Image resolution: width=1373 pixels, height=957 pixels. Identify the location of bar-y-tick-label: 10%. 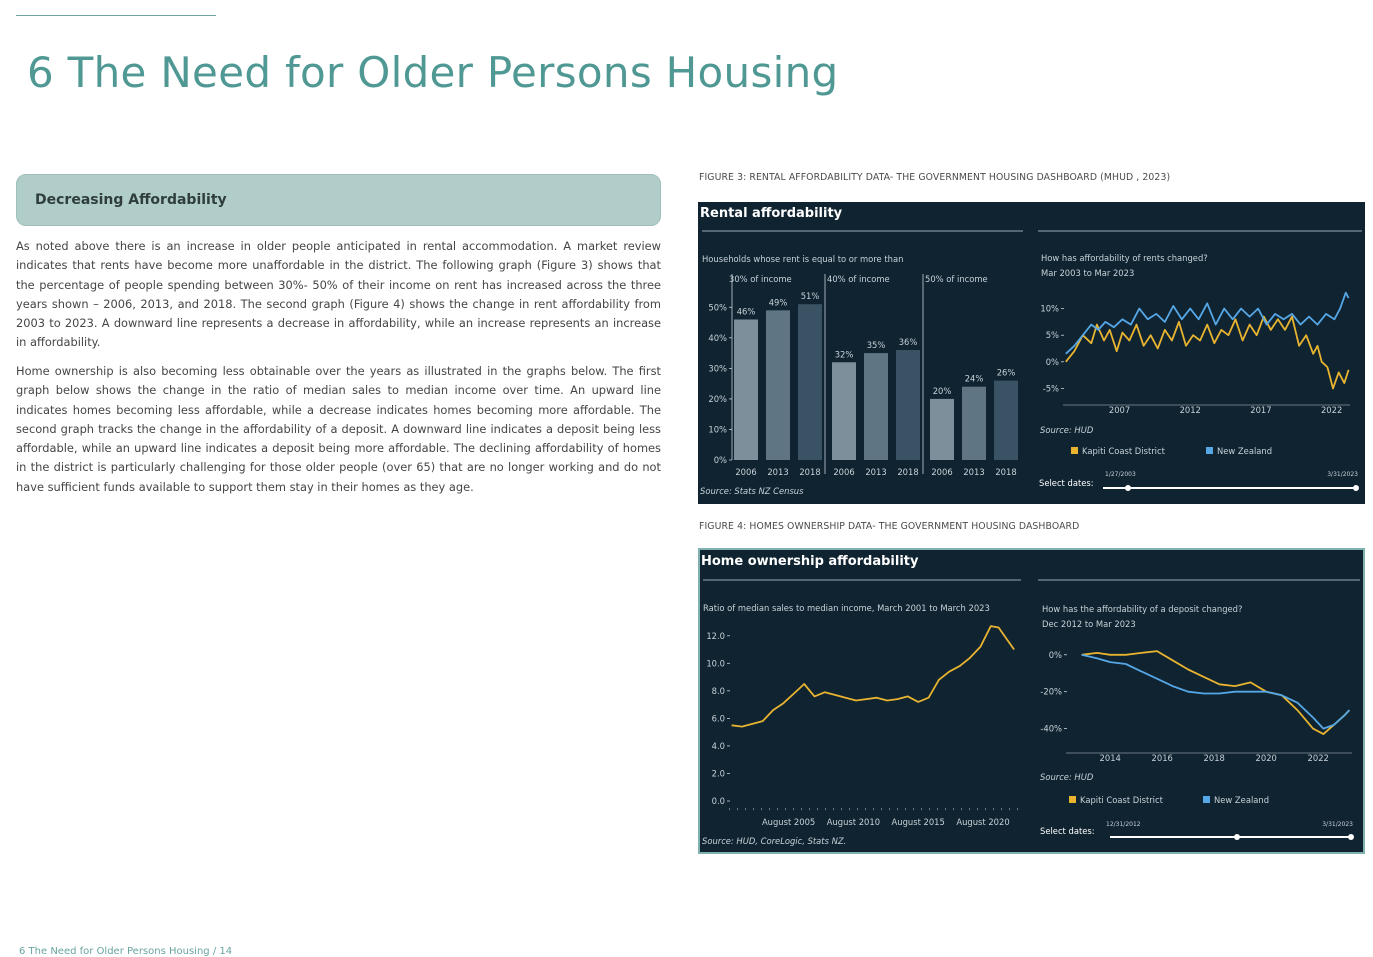
(717, 429).